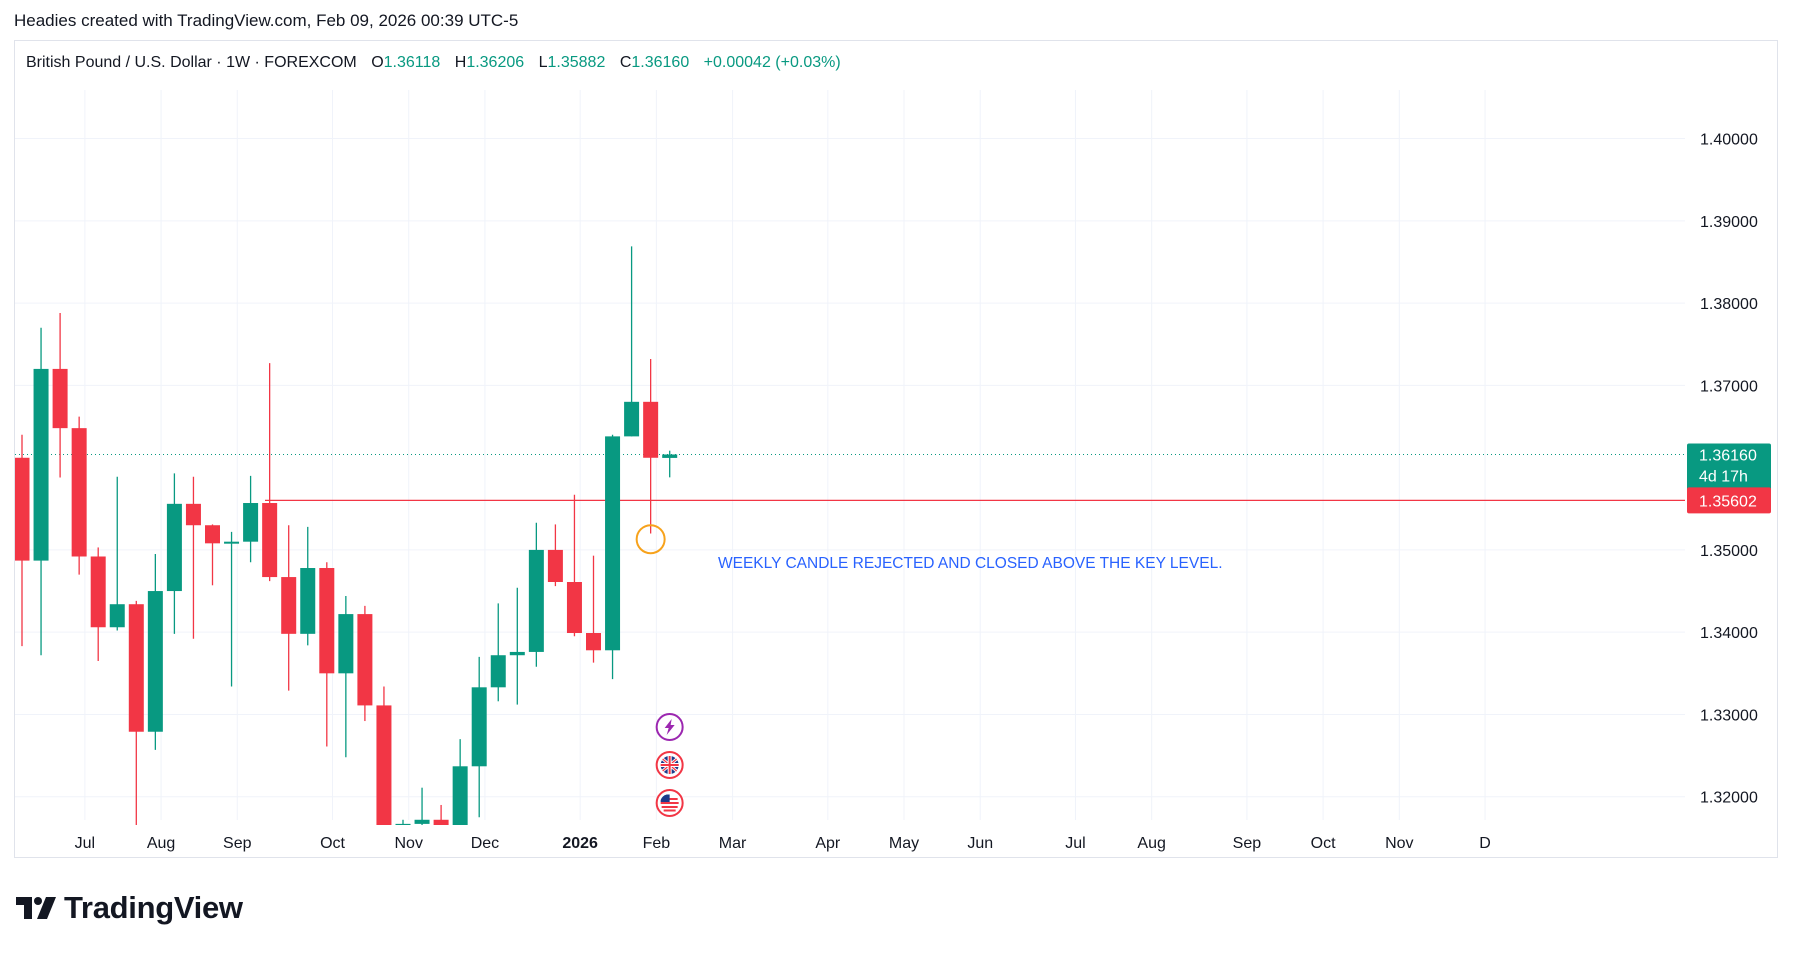  I want to click on us-flag-icon, so click(669, 803).